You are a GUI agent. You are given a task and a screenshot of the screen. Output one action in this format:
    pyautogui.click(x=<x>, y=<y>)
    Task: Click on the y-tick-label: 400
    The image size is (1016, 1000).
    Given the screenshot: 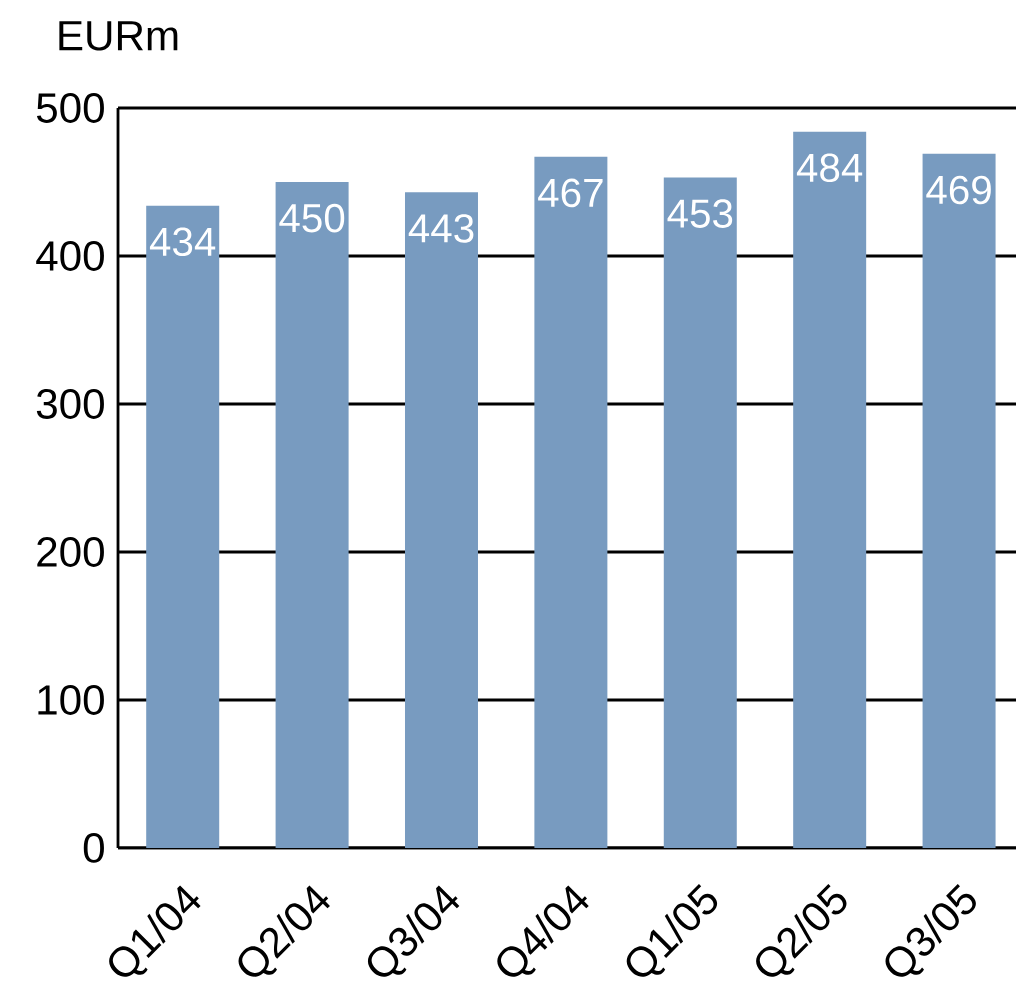 What is the action you would take?
    pyautogui.click(x=70, y=256)
    